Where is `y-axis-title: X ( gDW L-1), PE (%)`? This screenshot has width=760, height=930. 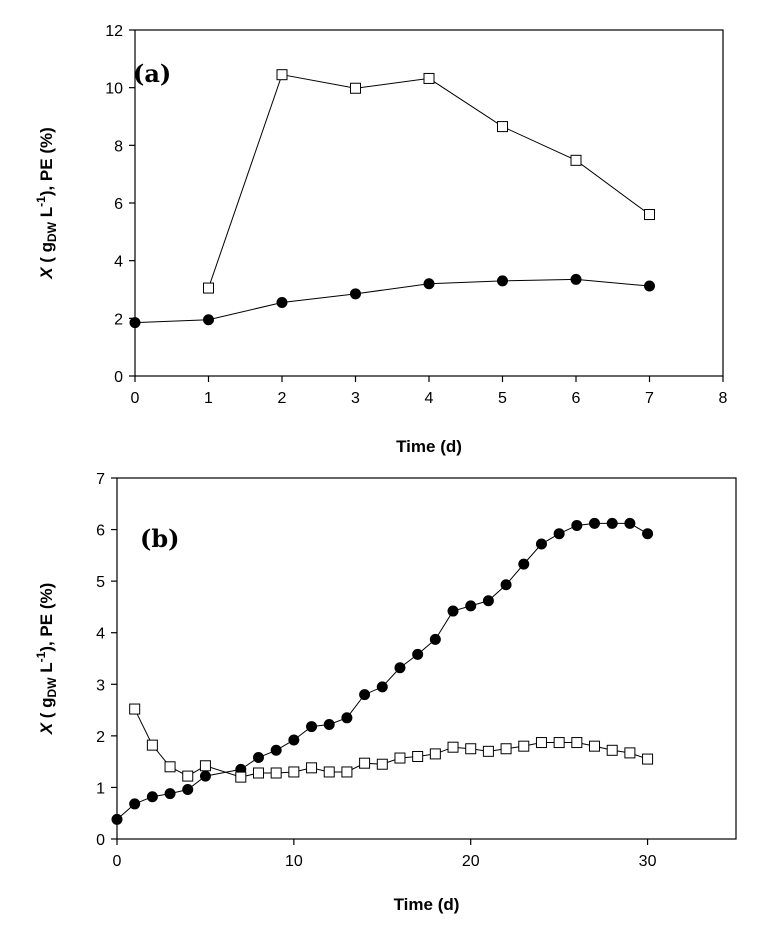
y-axis-title: X ( gDW L-1), PE (%) is located at coordinates (46, 659).